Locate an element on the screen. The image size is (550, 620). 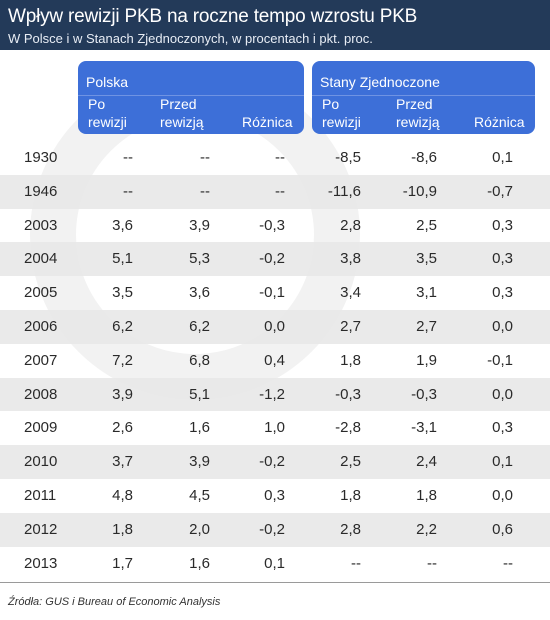
table-cell: 3,5 is located at coordinates (122, 293).